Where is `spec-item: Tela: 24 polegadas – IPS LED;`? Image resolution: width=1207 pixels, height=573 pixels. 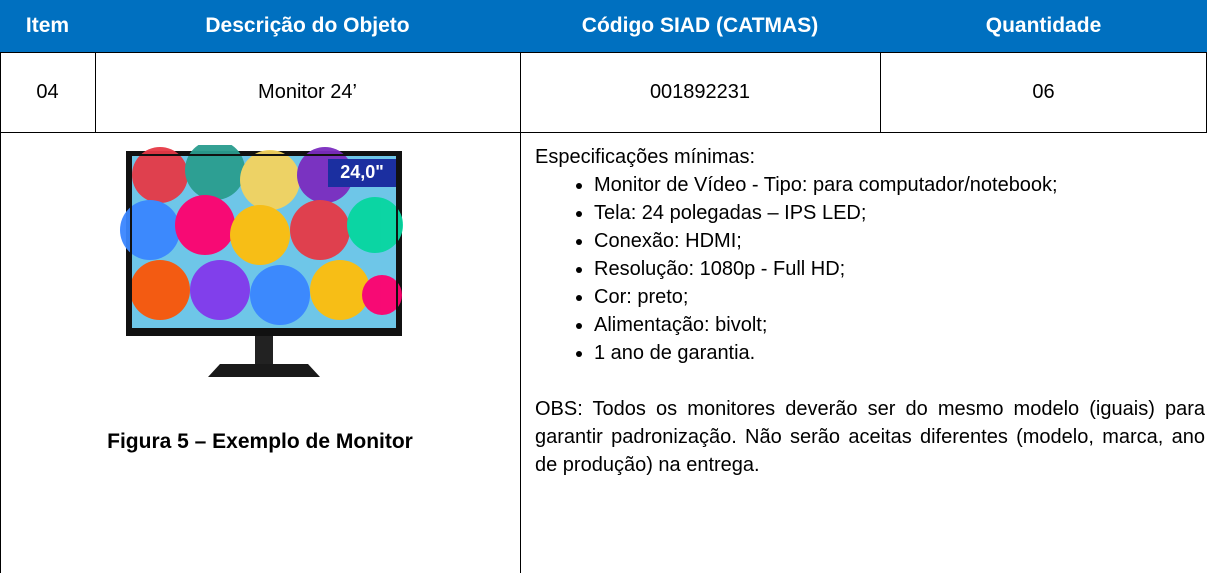
spec-item: Tela: 24 polegadas – IPS LED; is located at coordinates (899, 213).